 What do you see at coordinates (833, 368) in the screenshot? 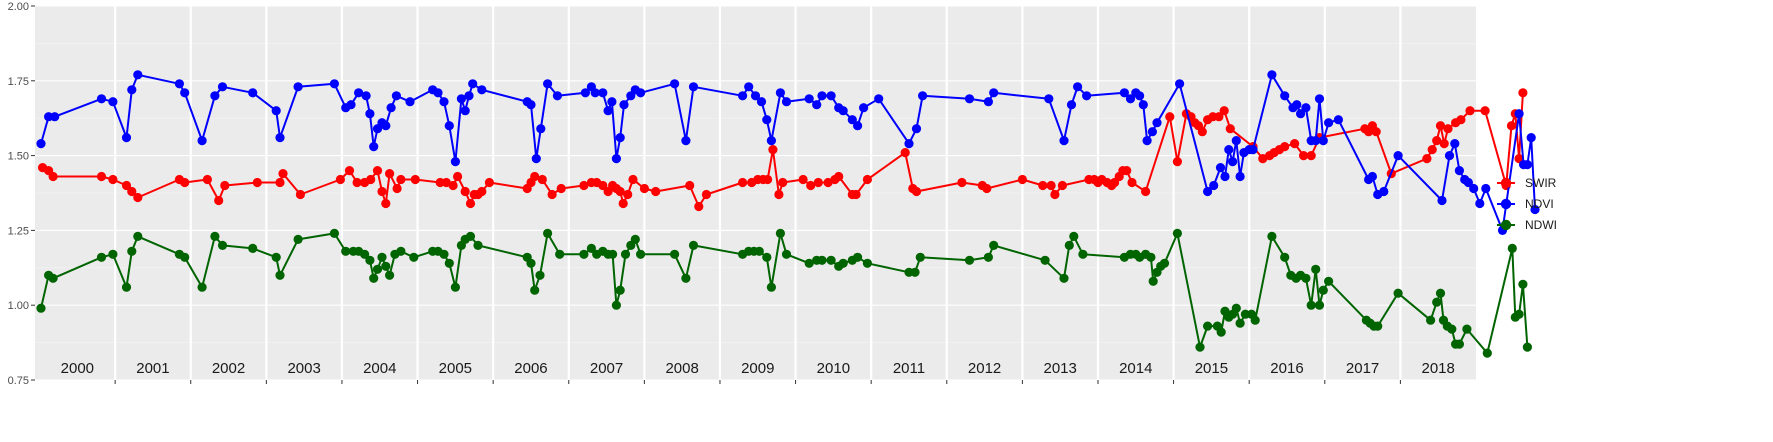
I see `year-label: 2010` at bounding box center [833, 368].